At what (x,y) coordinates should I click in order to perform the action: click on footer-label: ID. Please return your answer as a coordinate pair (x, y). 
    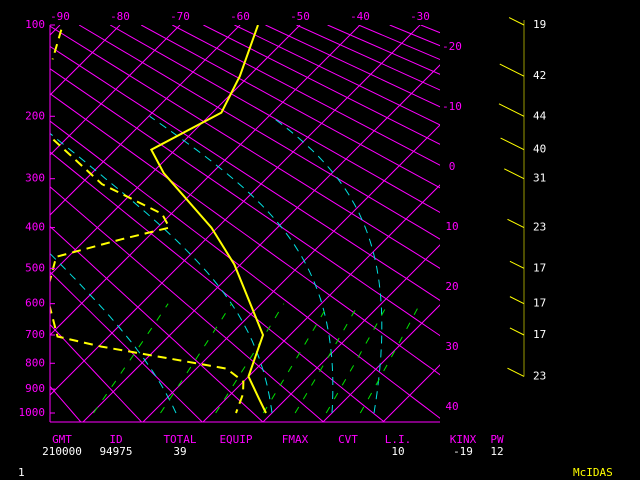
    Looking at the image, I should click on (115, 439).